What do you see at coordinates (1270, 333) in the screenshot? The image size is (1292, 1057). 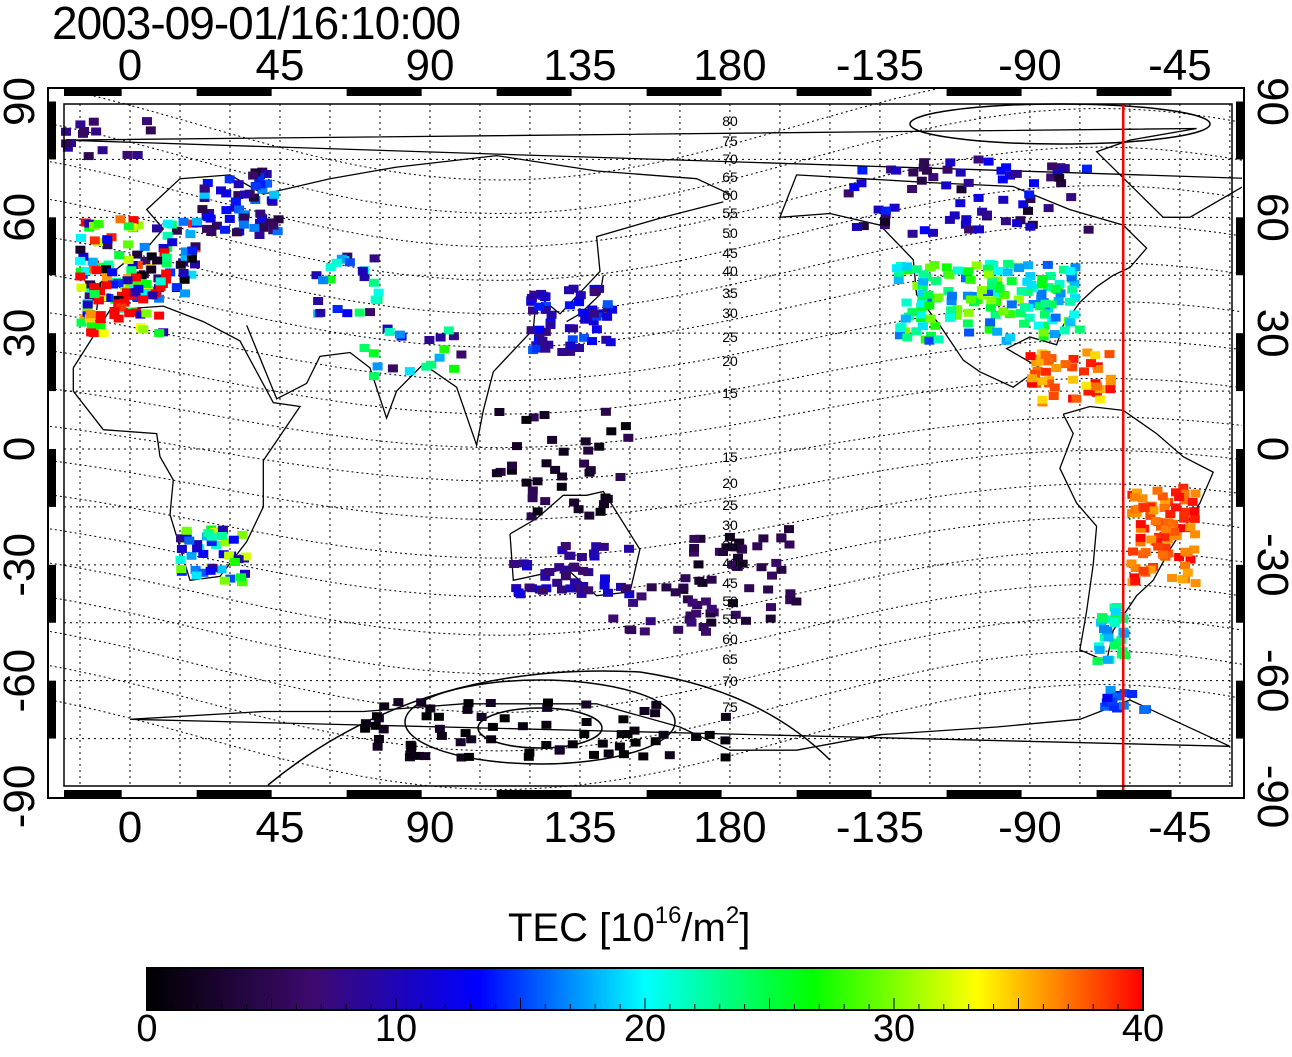 I see `lat-tick-right: 30` at bounding box center [1270, 333].